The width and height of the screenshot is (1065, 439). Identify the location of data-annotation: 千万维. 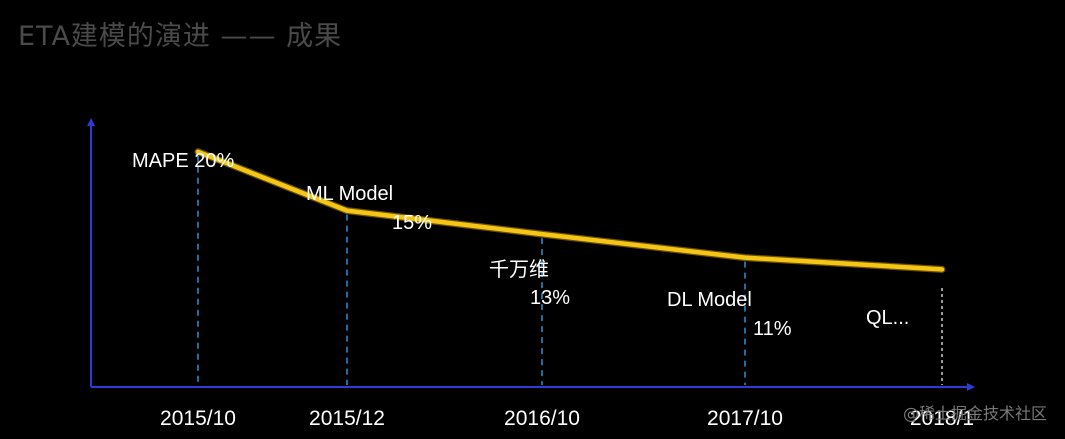
(519, 269).